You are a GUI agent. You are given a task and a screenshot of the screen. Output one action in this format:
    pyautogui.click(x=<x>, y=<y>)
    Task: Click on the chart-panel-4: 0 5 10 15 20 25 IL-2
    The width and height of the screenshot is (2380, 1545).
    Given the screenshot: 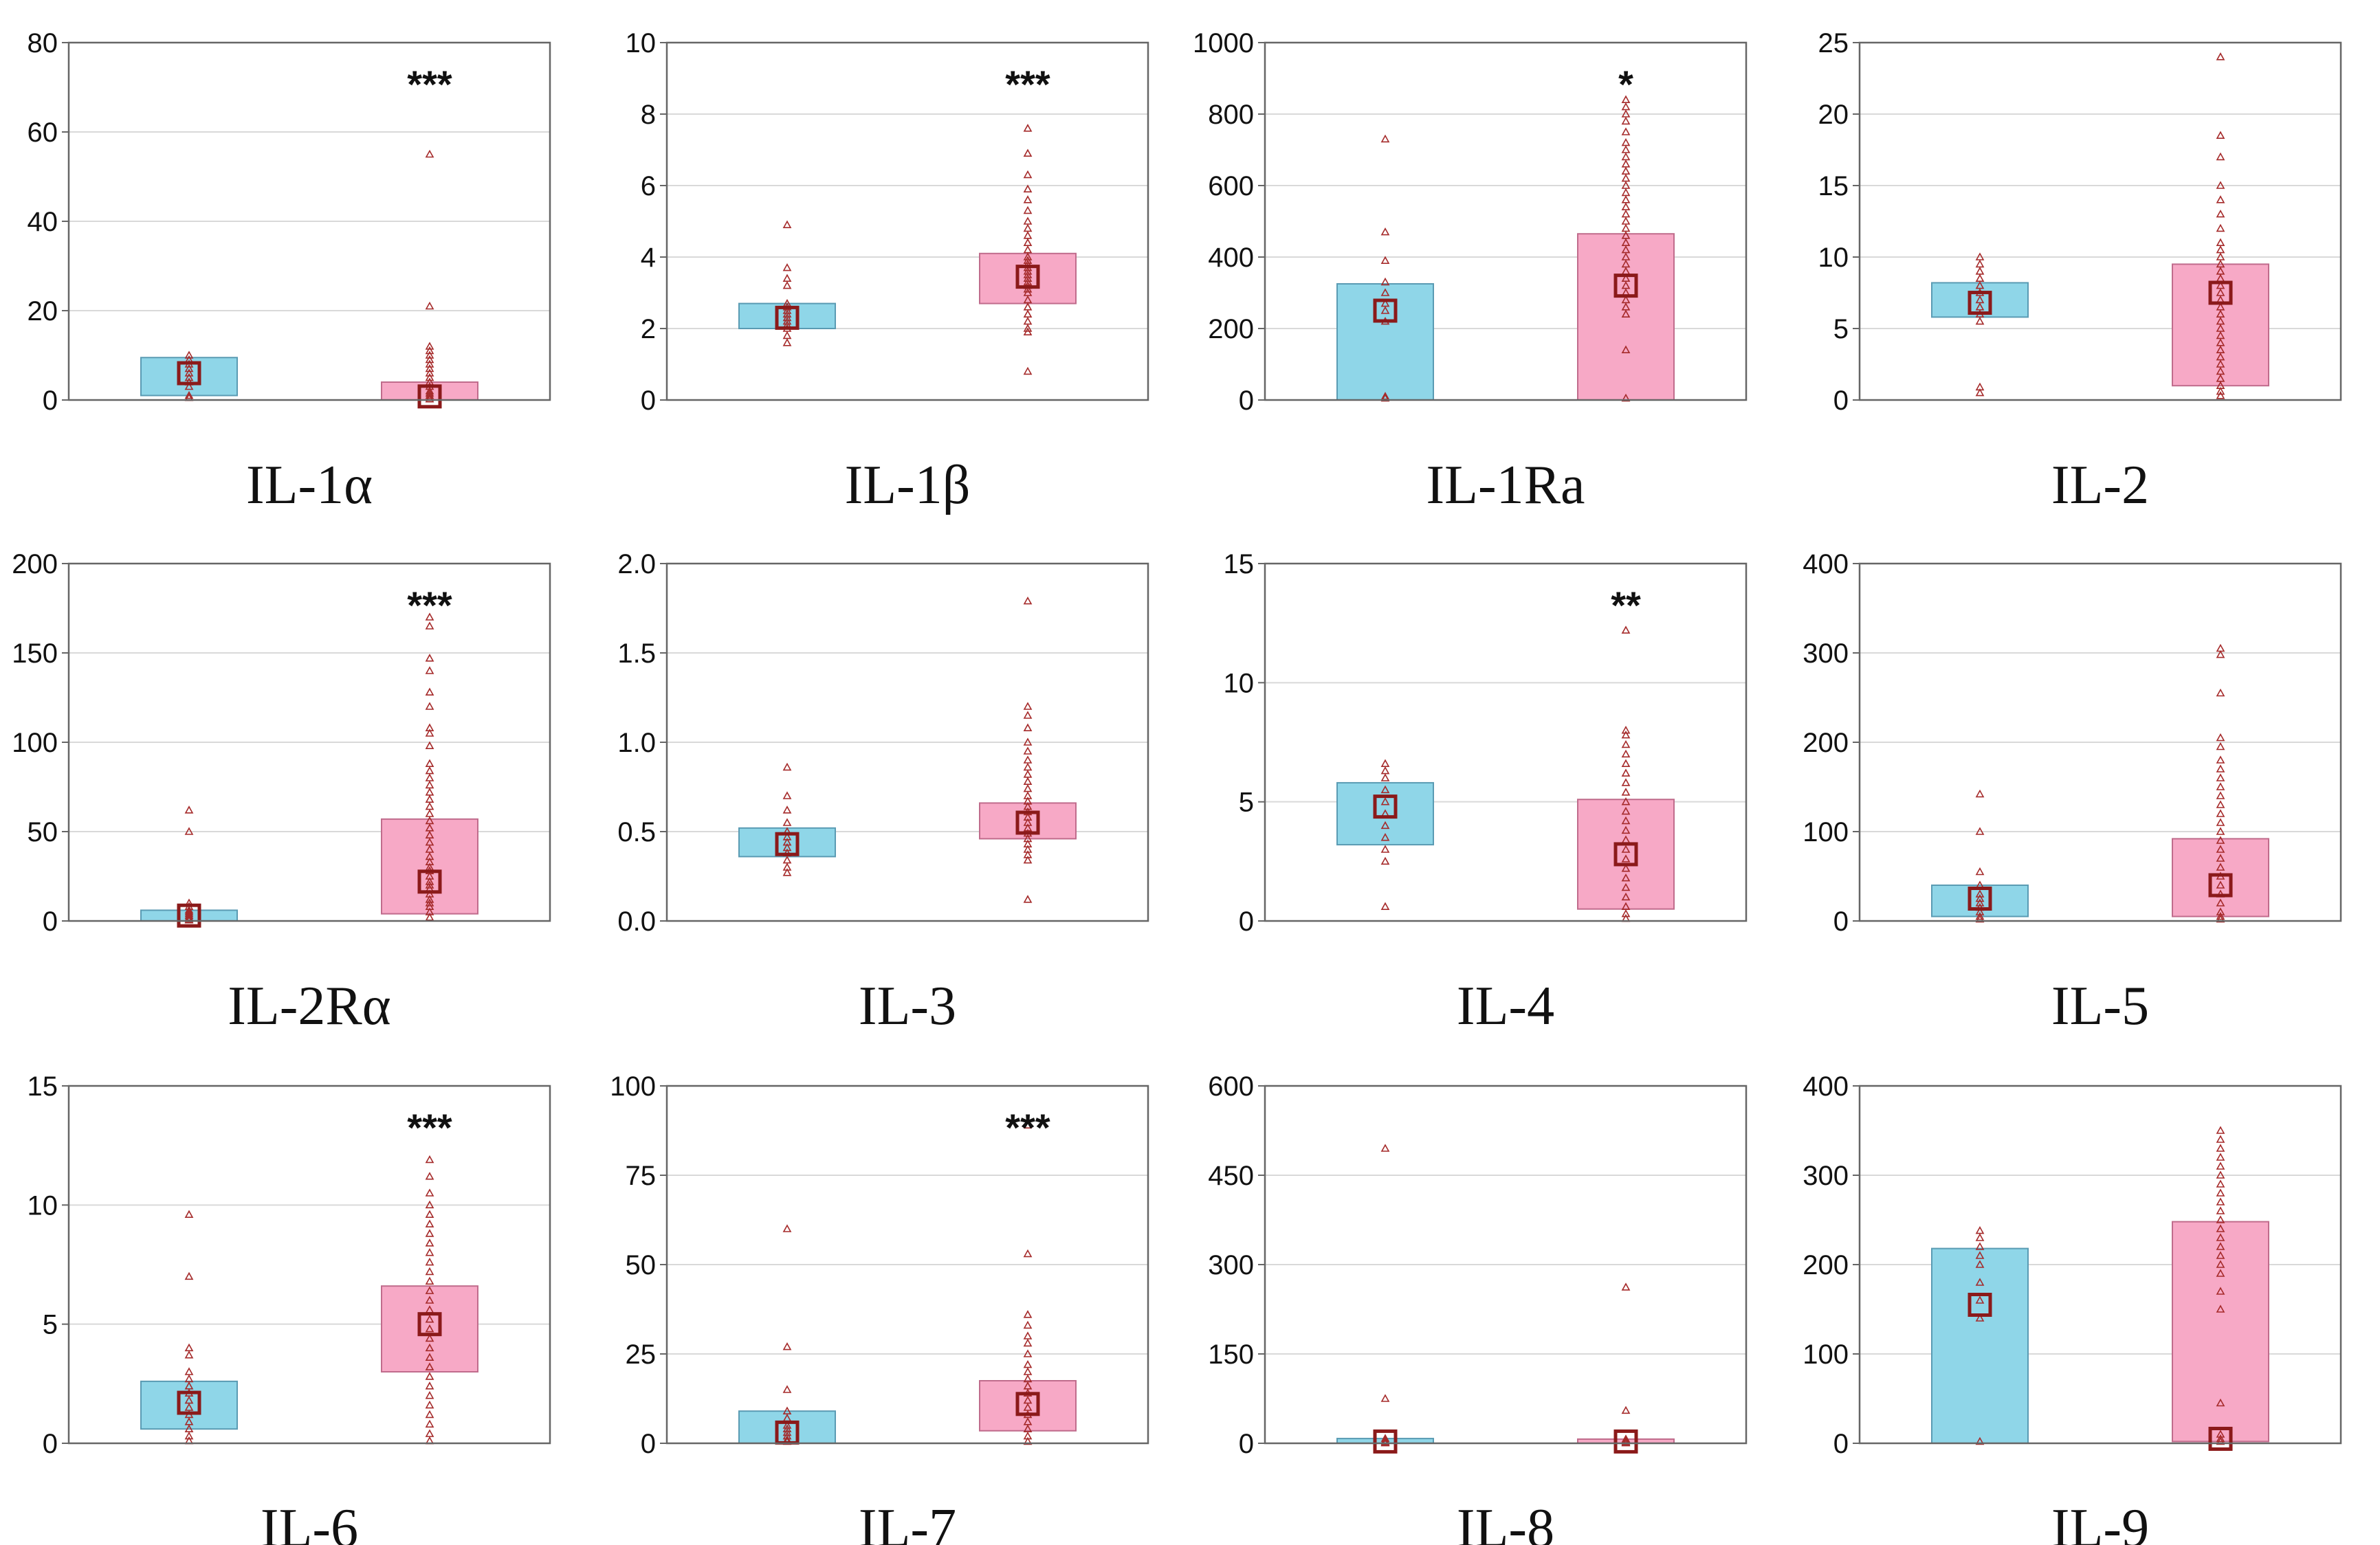 What is the action you would take?
    pyautogui.click(x=2080, y=271)
    